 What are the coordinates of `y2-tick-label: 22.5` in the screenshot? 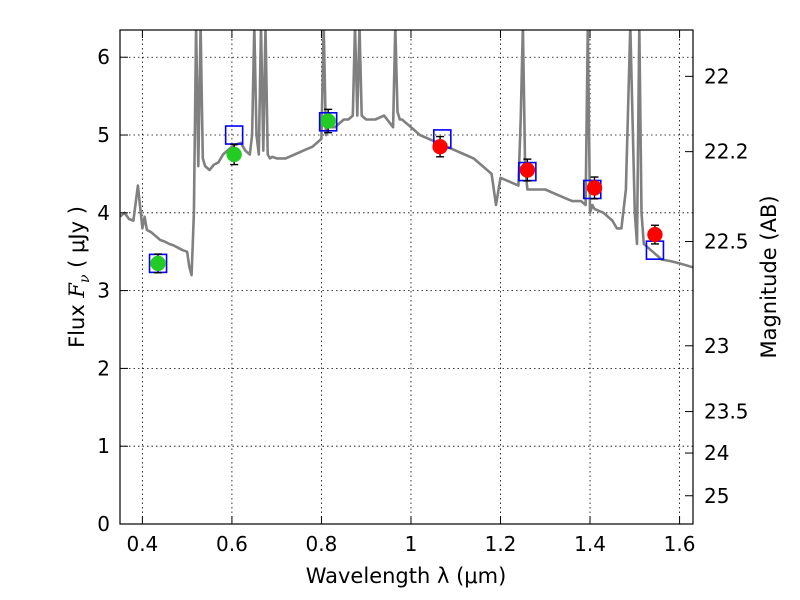 It's located at (726, 242).